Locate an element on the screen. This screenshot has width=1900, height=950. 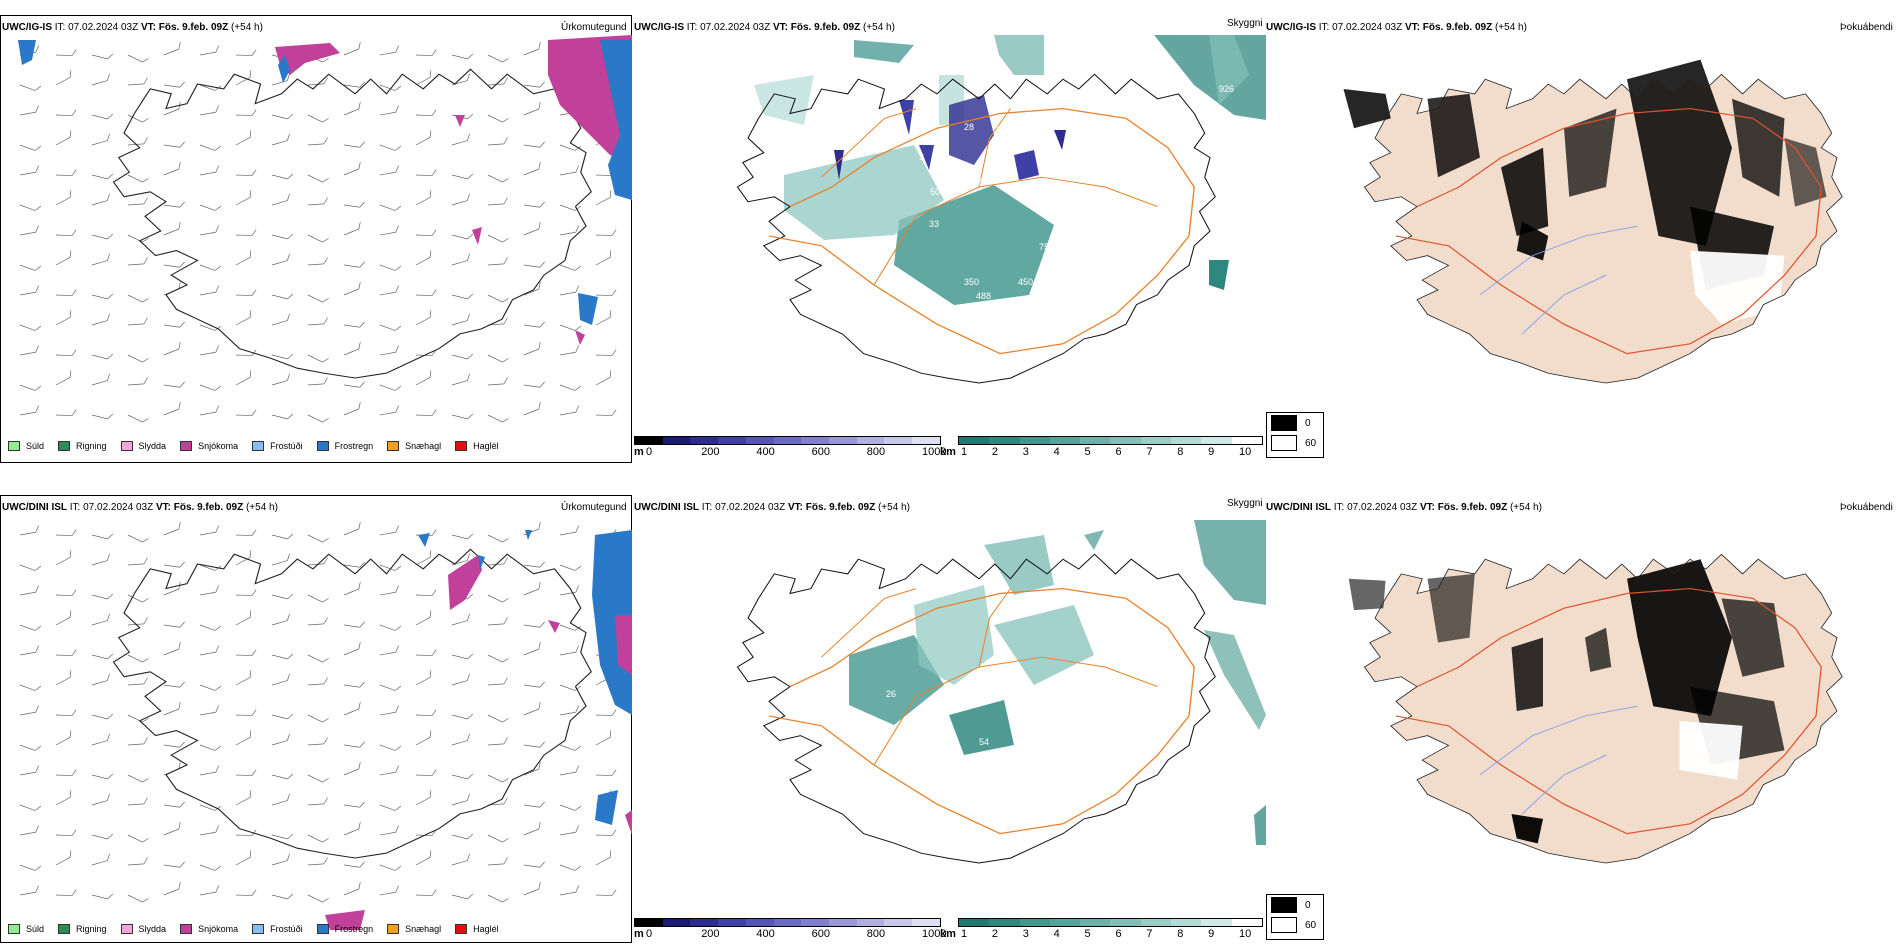
valid-time: VT: Fös. 9.feb. 09Z is located at coordinates (1463, 507).